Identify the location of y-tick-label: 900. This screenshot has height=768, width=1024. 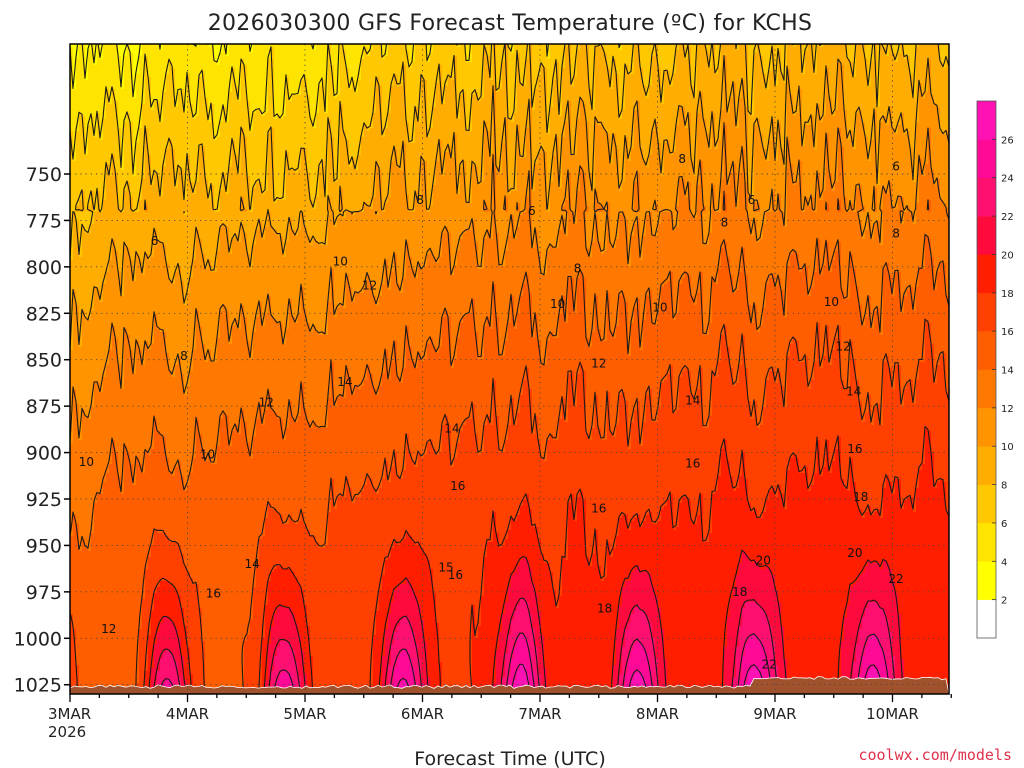
(44, 454).